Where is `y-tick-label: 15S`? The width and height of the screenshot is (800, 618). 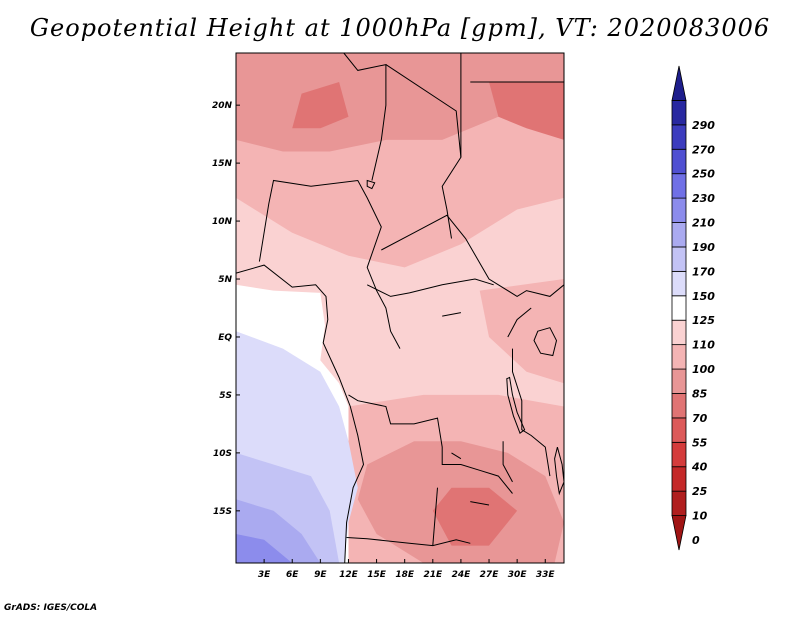 y-tick-label: 15S is located at coordinates (222, 512).